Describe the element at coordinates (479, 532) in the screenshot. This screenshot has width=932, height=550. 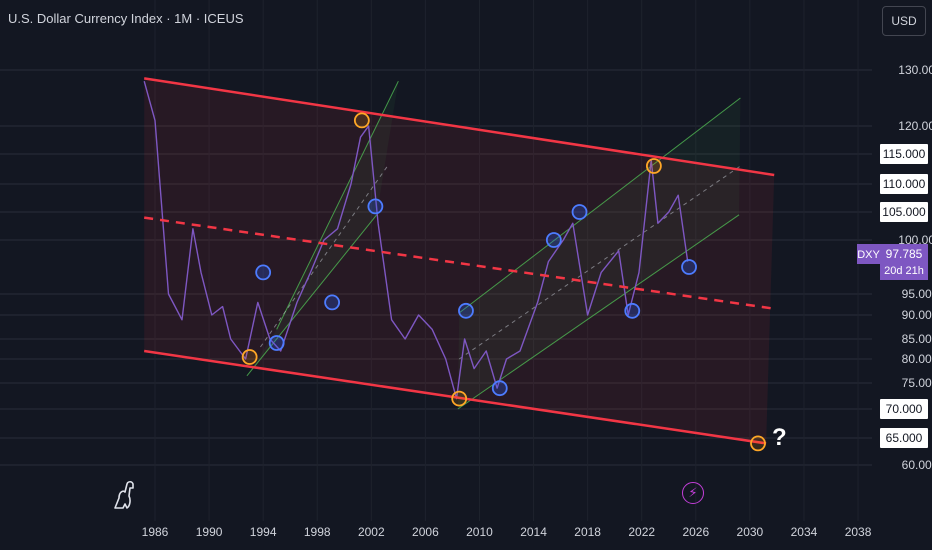
I see `x-tick-label: 2010` at that location.